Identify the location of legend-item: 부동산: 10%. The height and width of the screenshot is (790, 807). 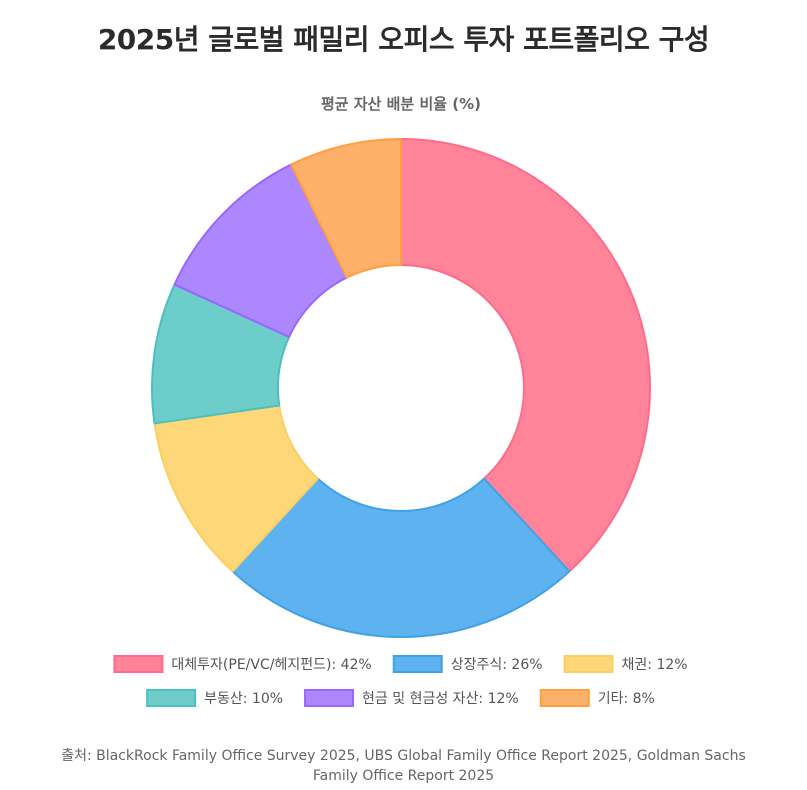
(214, 698).